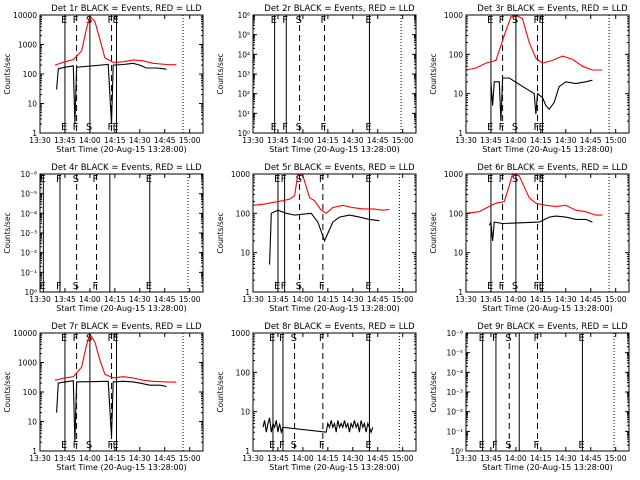 The width and height of the screenshot is (640, 480). What do you see at coordinates (339, 327) in the screenshot?
I see `panel-title: Det 8r BLACK = Events, RED = LLD` at bounding box center [339, 327].